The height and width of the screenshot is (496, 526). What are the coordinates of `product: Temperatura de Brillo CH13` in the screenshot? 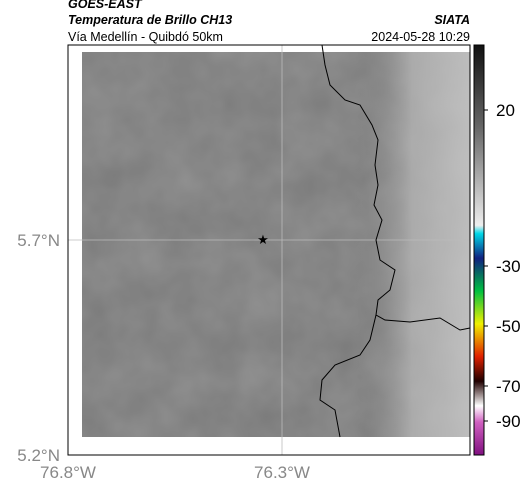 It's located at (150, 20).